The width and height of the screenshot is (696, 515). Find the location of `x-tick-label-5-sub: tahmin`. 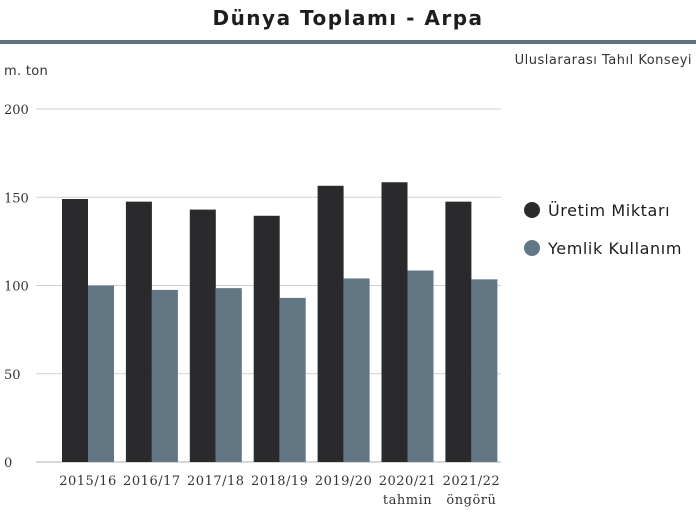

x-tick-label-5-sub: tahmin is located at coordinates (407, 500).